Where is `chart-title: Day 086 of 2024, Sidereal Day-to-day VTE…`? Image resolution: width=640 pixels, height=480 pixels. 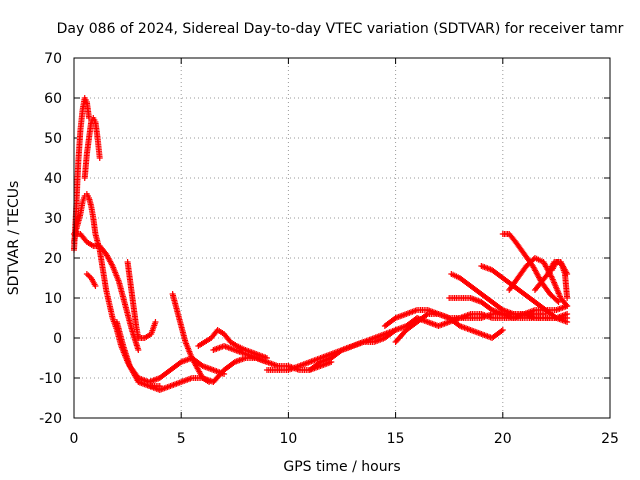 chart-title: Day 086 of 2024, Sidereal Day-to-day VTE… is located at coordinates (340, 29).